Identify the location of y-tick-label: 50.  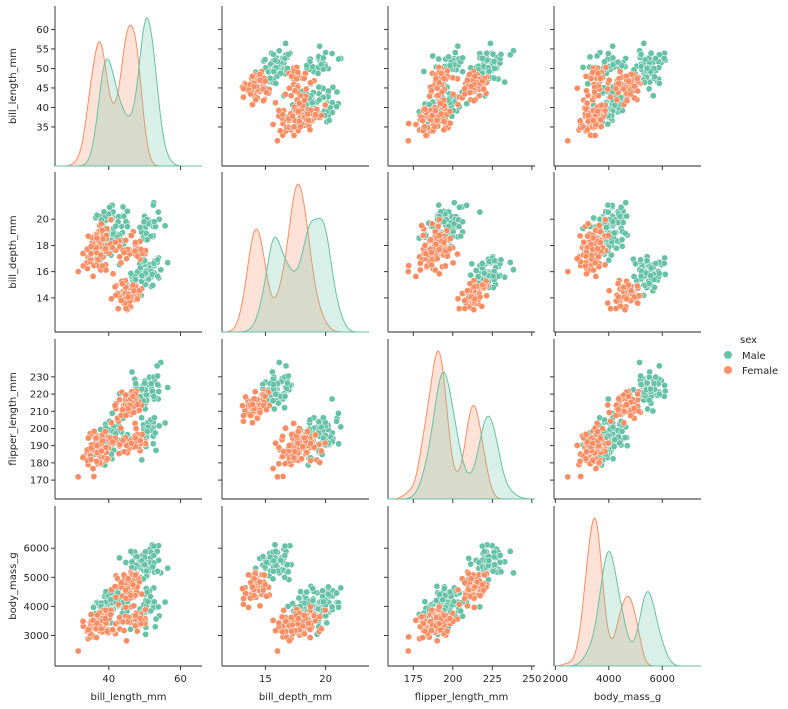
(42, 69).